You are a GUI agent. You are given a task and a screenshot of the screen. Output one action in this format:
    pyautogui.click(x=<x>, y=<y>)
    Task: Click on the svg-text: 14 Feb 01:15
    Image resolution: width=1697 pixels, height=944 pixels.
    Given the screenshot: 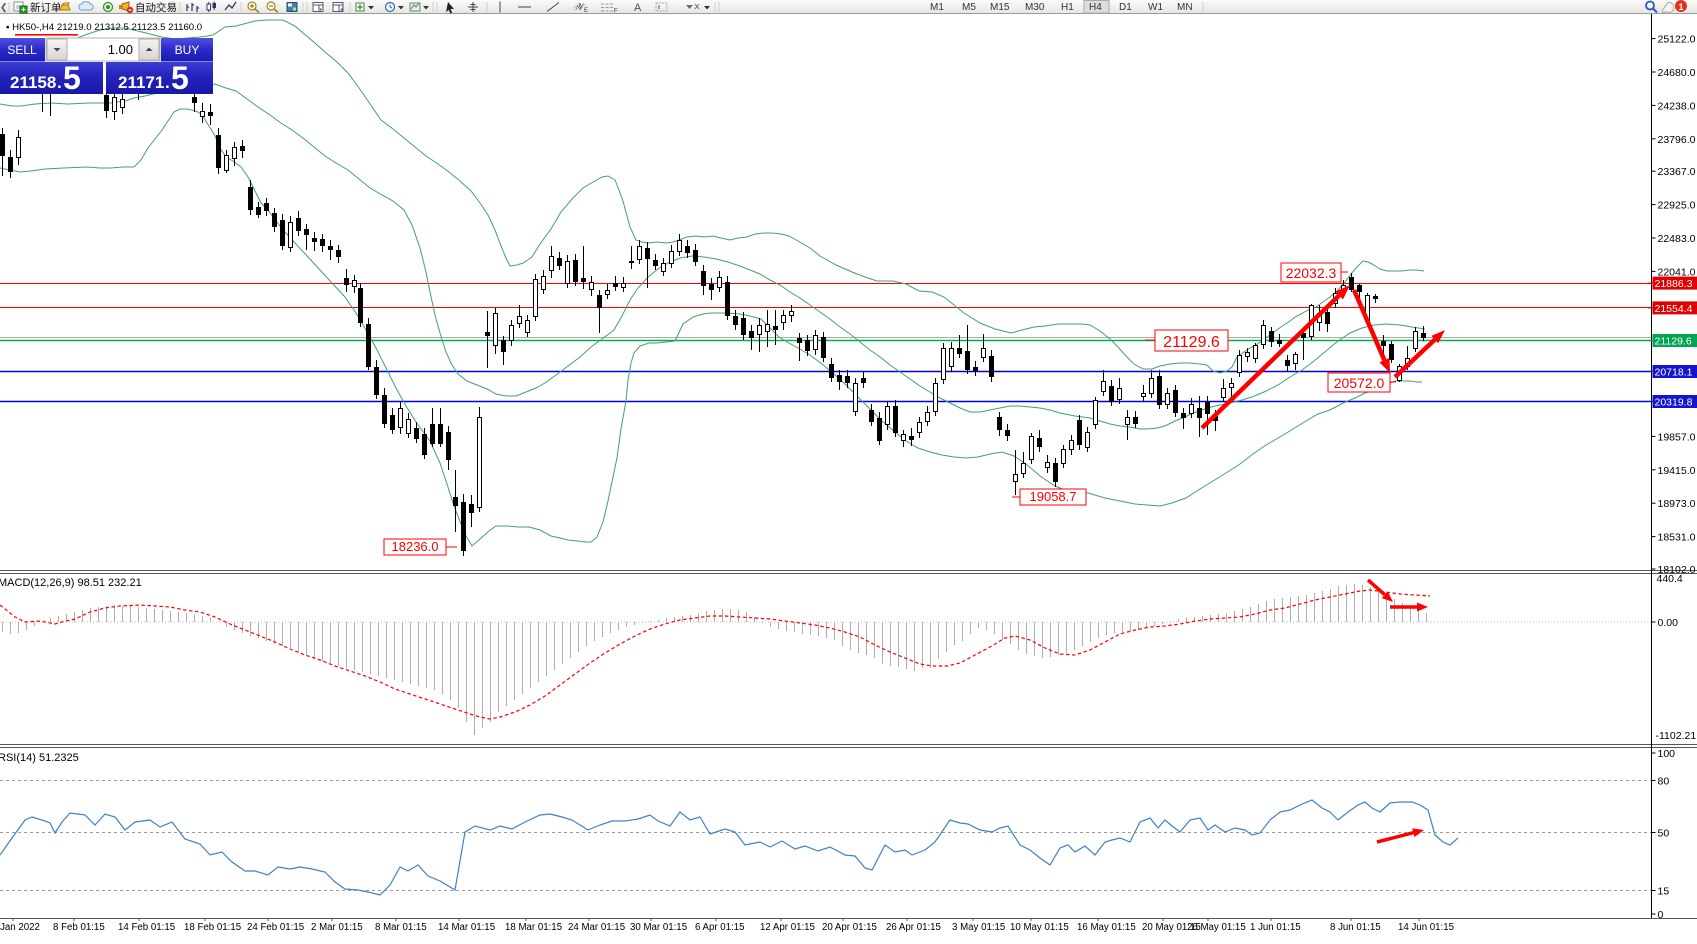 What is the action you would take?
    pyautogui.click(x=146, y=927)
    